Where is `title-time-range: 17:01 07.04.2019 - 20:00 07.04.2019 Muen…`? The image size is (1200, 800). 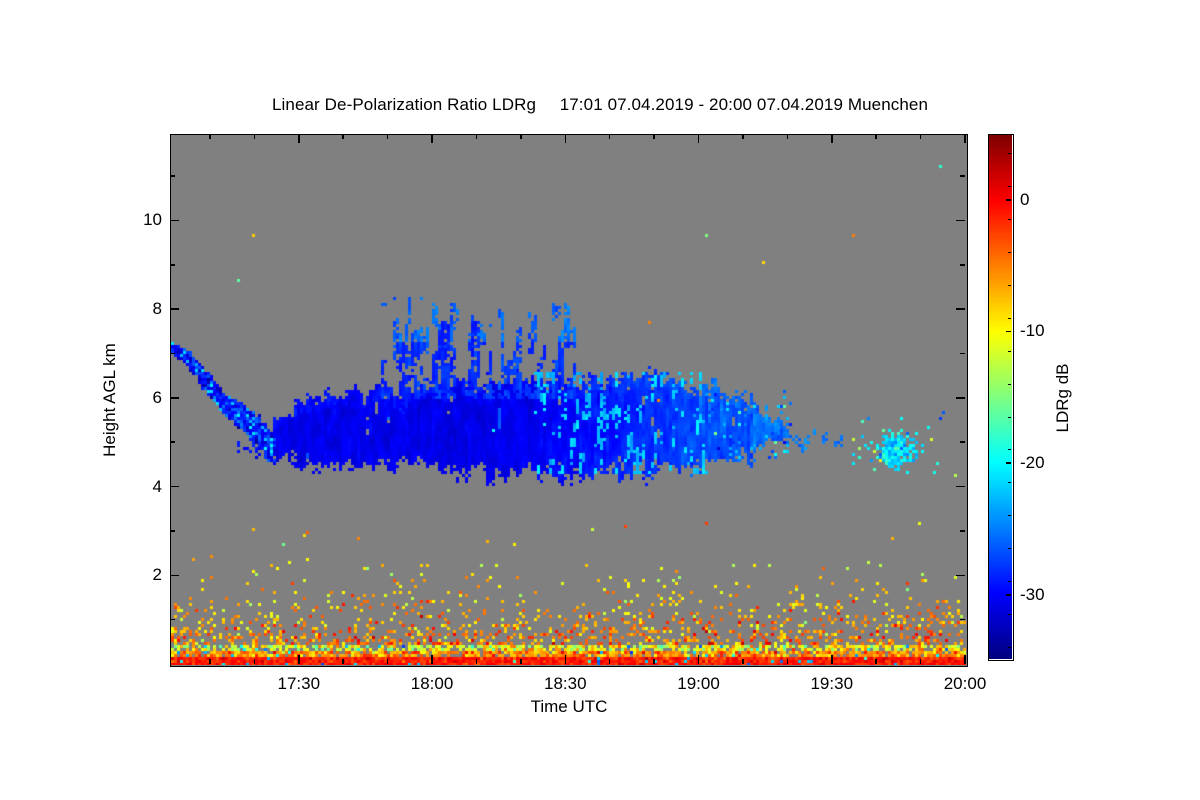 title-time-range: 17:01 07.04.2019 - 20:00 07.04.2019 Muen… is located at coordinates (744, 104).